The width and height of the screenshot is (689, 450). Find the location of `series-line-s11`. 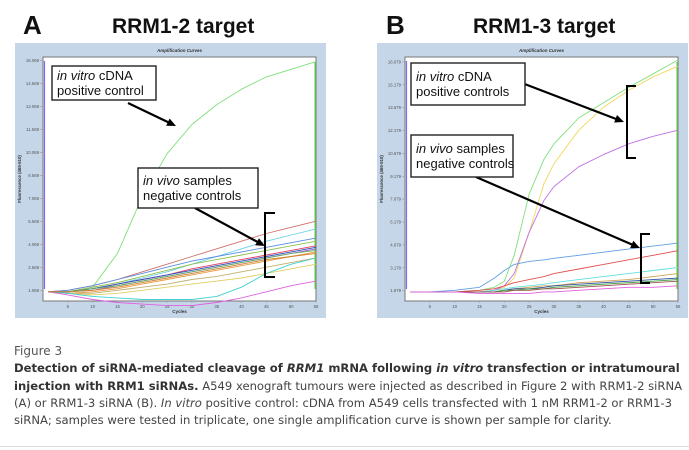

series-line-s11 is located at coordinates (182, 278).